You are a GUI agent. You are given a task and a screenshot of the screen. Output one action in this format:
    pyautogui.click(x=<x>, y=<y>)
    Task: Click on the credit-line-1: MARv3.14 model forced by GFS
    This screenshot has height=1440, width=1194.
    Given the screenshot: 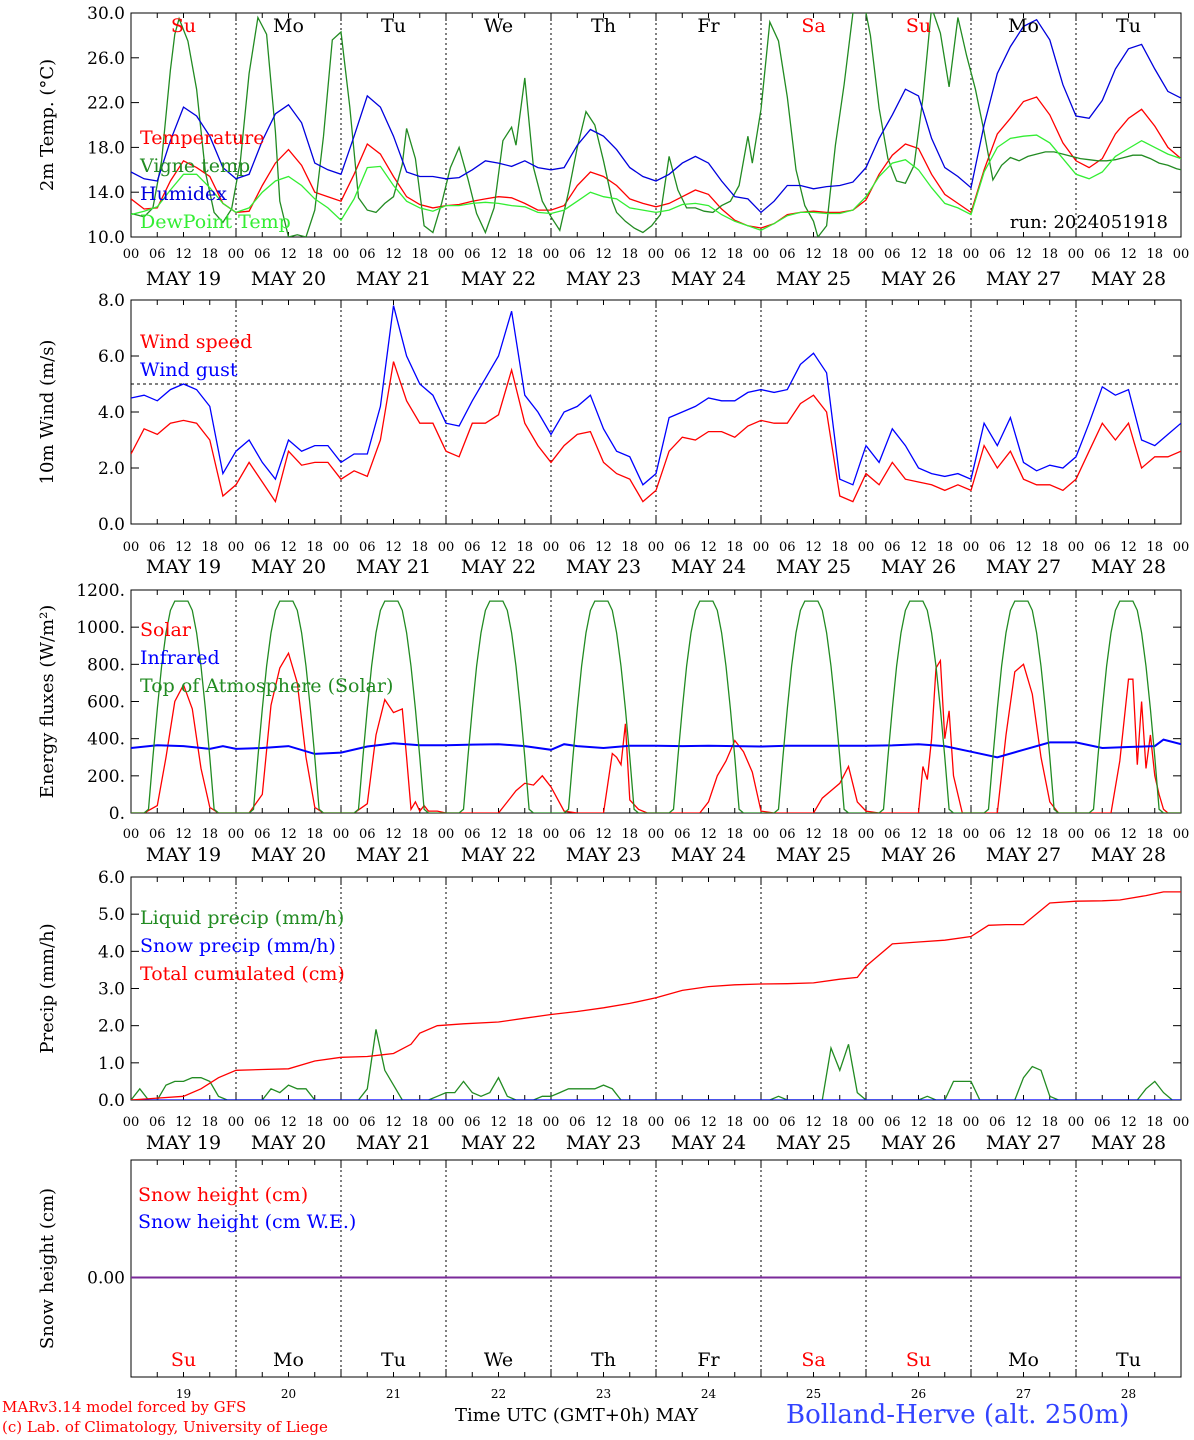 What is the action you would take?
    pyautogui.click(x=124, y=1407)
    